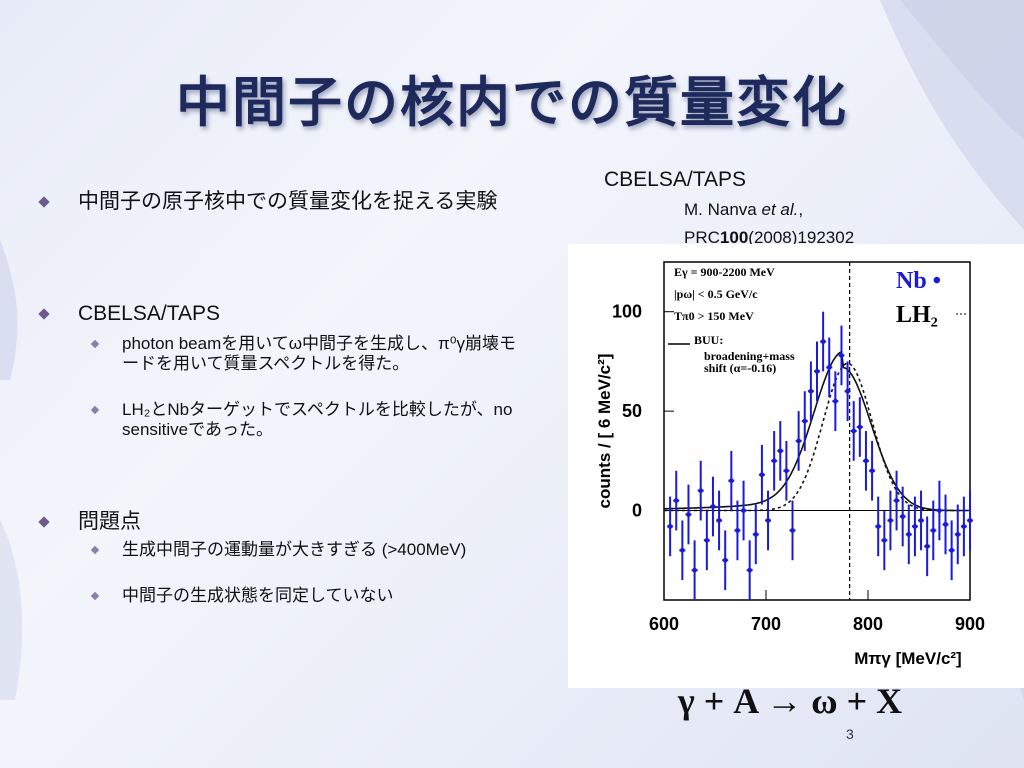 The height and width of the screenshot is (768, 1024). I want to click on lh2-curve, so click(817, 437).